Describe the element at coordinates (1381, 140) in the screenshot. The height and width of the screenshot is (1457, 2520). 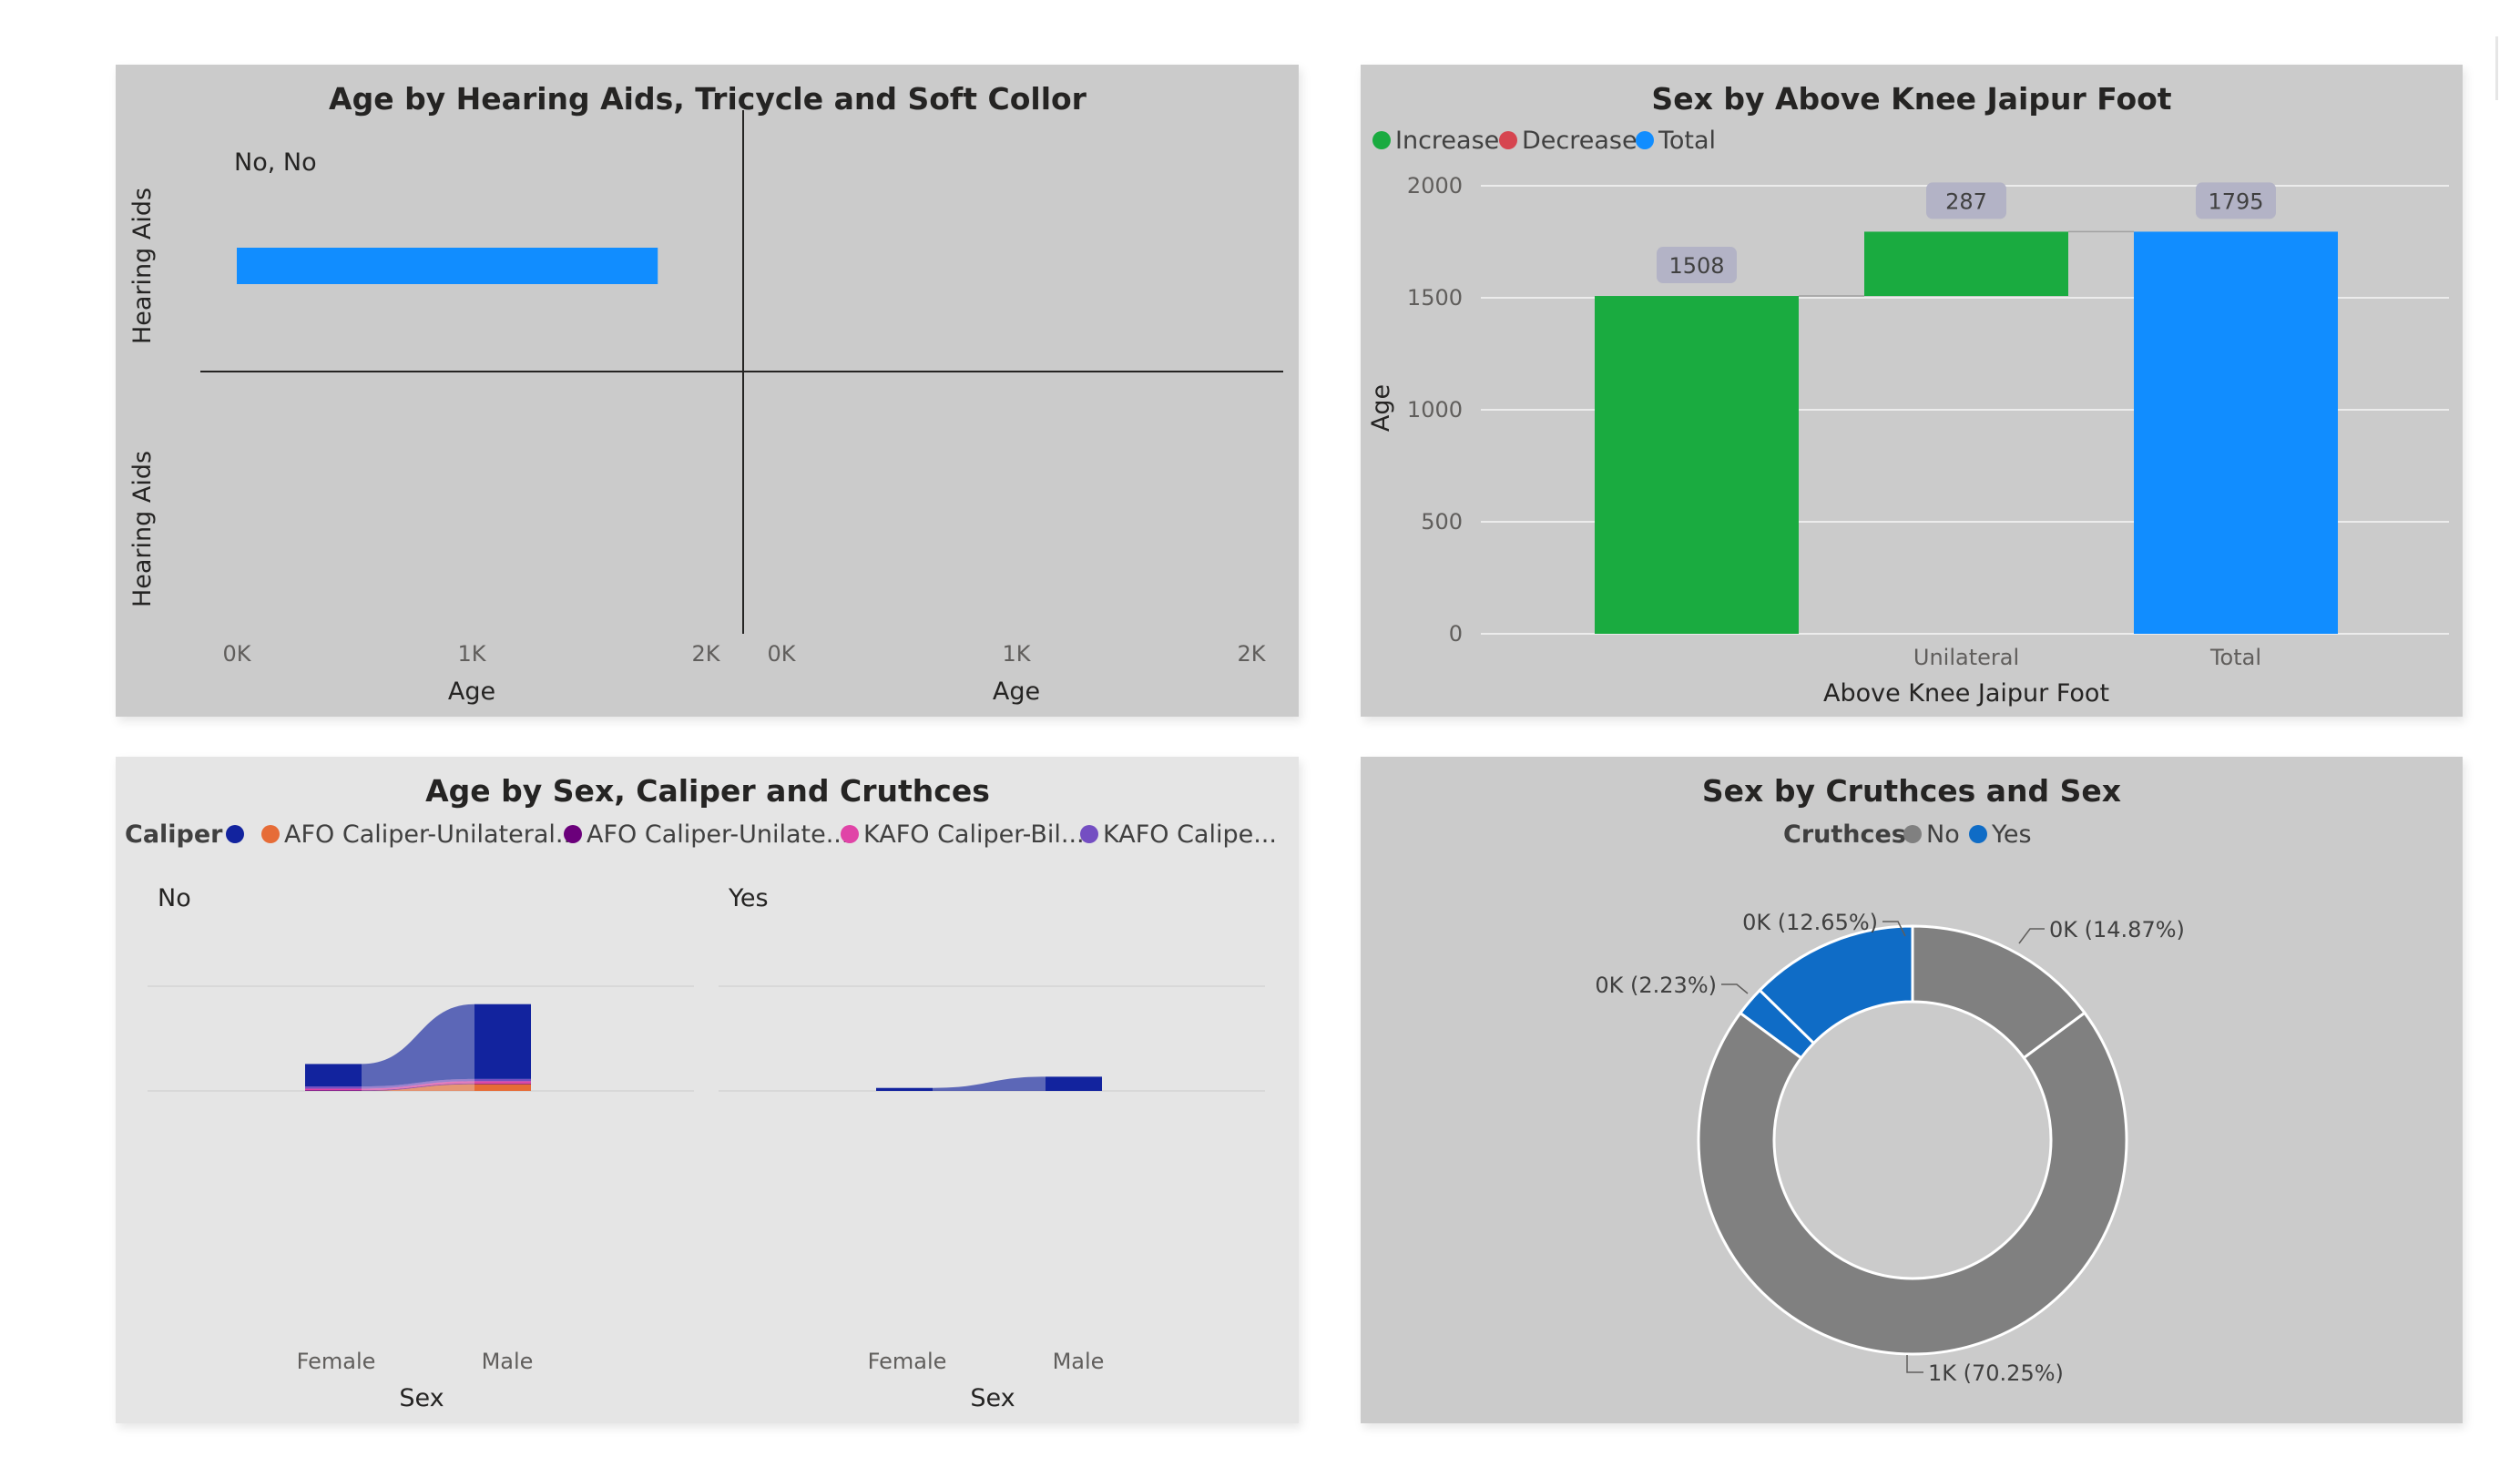
I see `legend-marker-increase` at that location.